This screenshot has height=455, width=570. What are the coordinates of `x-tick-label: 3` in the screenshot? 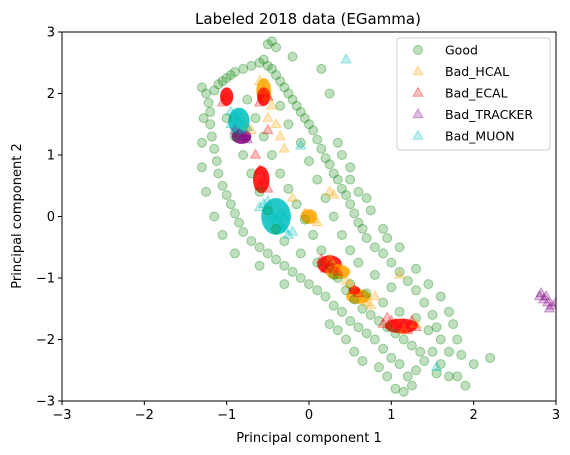 It's located at (556, 415).